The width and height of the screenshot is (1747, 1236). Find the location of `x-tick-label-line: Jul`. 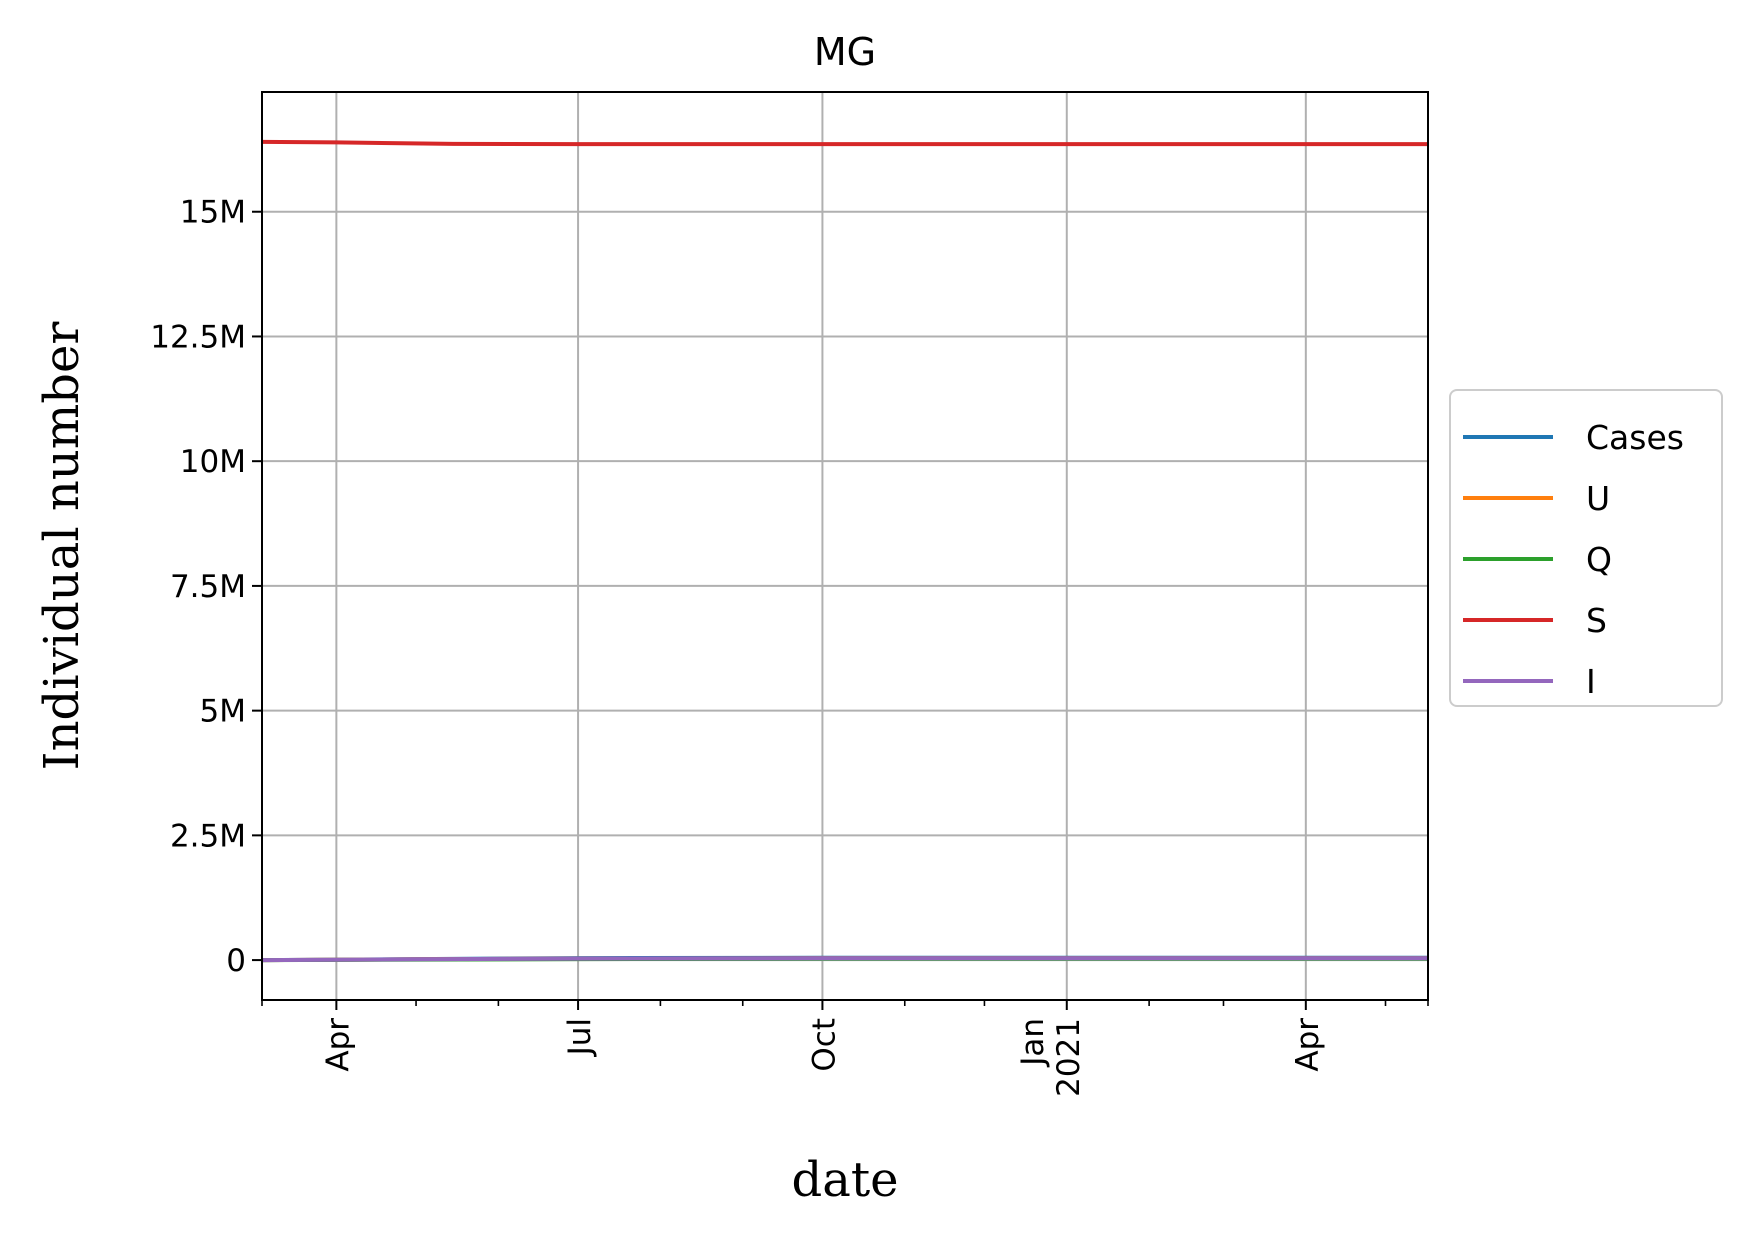

x-tick-label-line: Jul is located at coordinates (580, 1037).